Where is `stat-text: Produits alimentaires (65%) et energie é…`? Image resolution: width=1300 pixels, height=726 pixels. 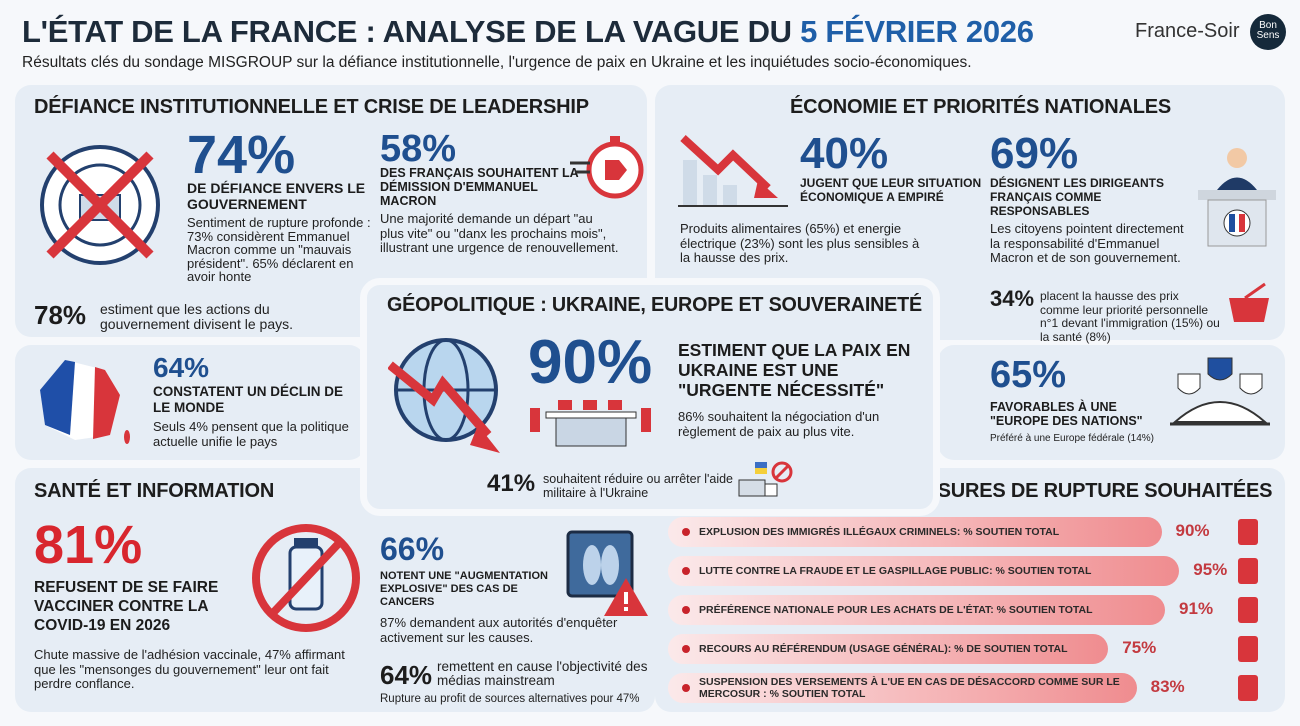
stat-text: Produits alimentaires (65%) et energie é… is located at coordinates (800, 243).